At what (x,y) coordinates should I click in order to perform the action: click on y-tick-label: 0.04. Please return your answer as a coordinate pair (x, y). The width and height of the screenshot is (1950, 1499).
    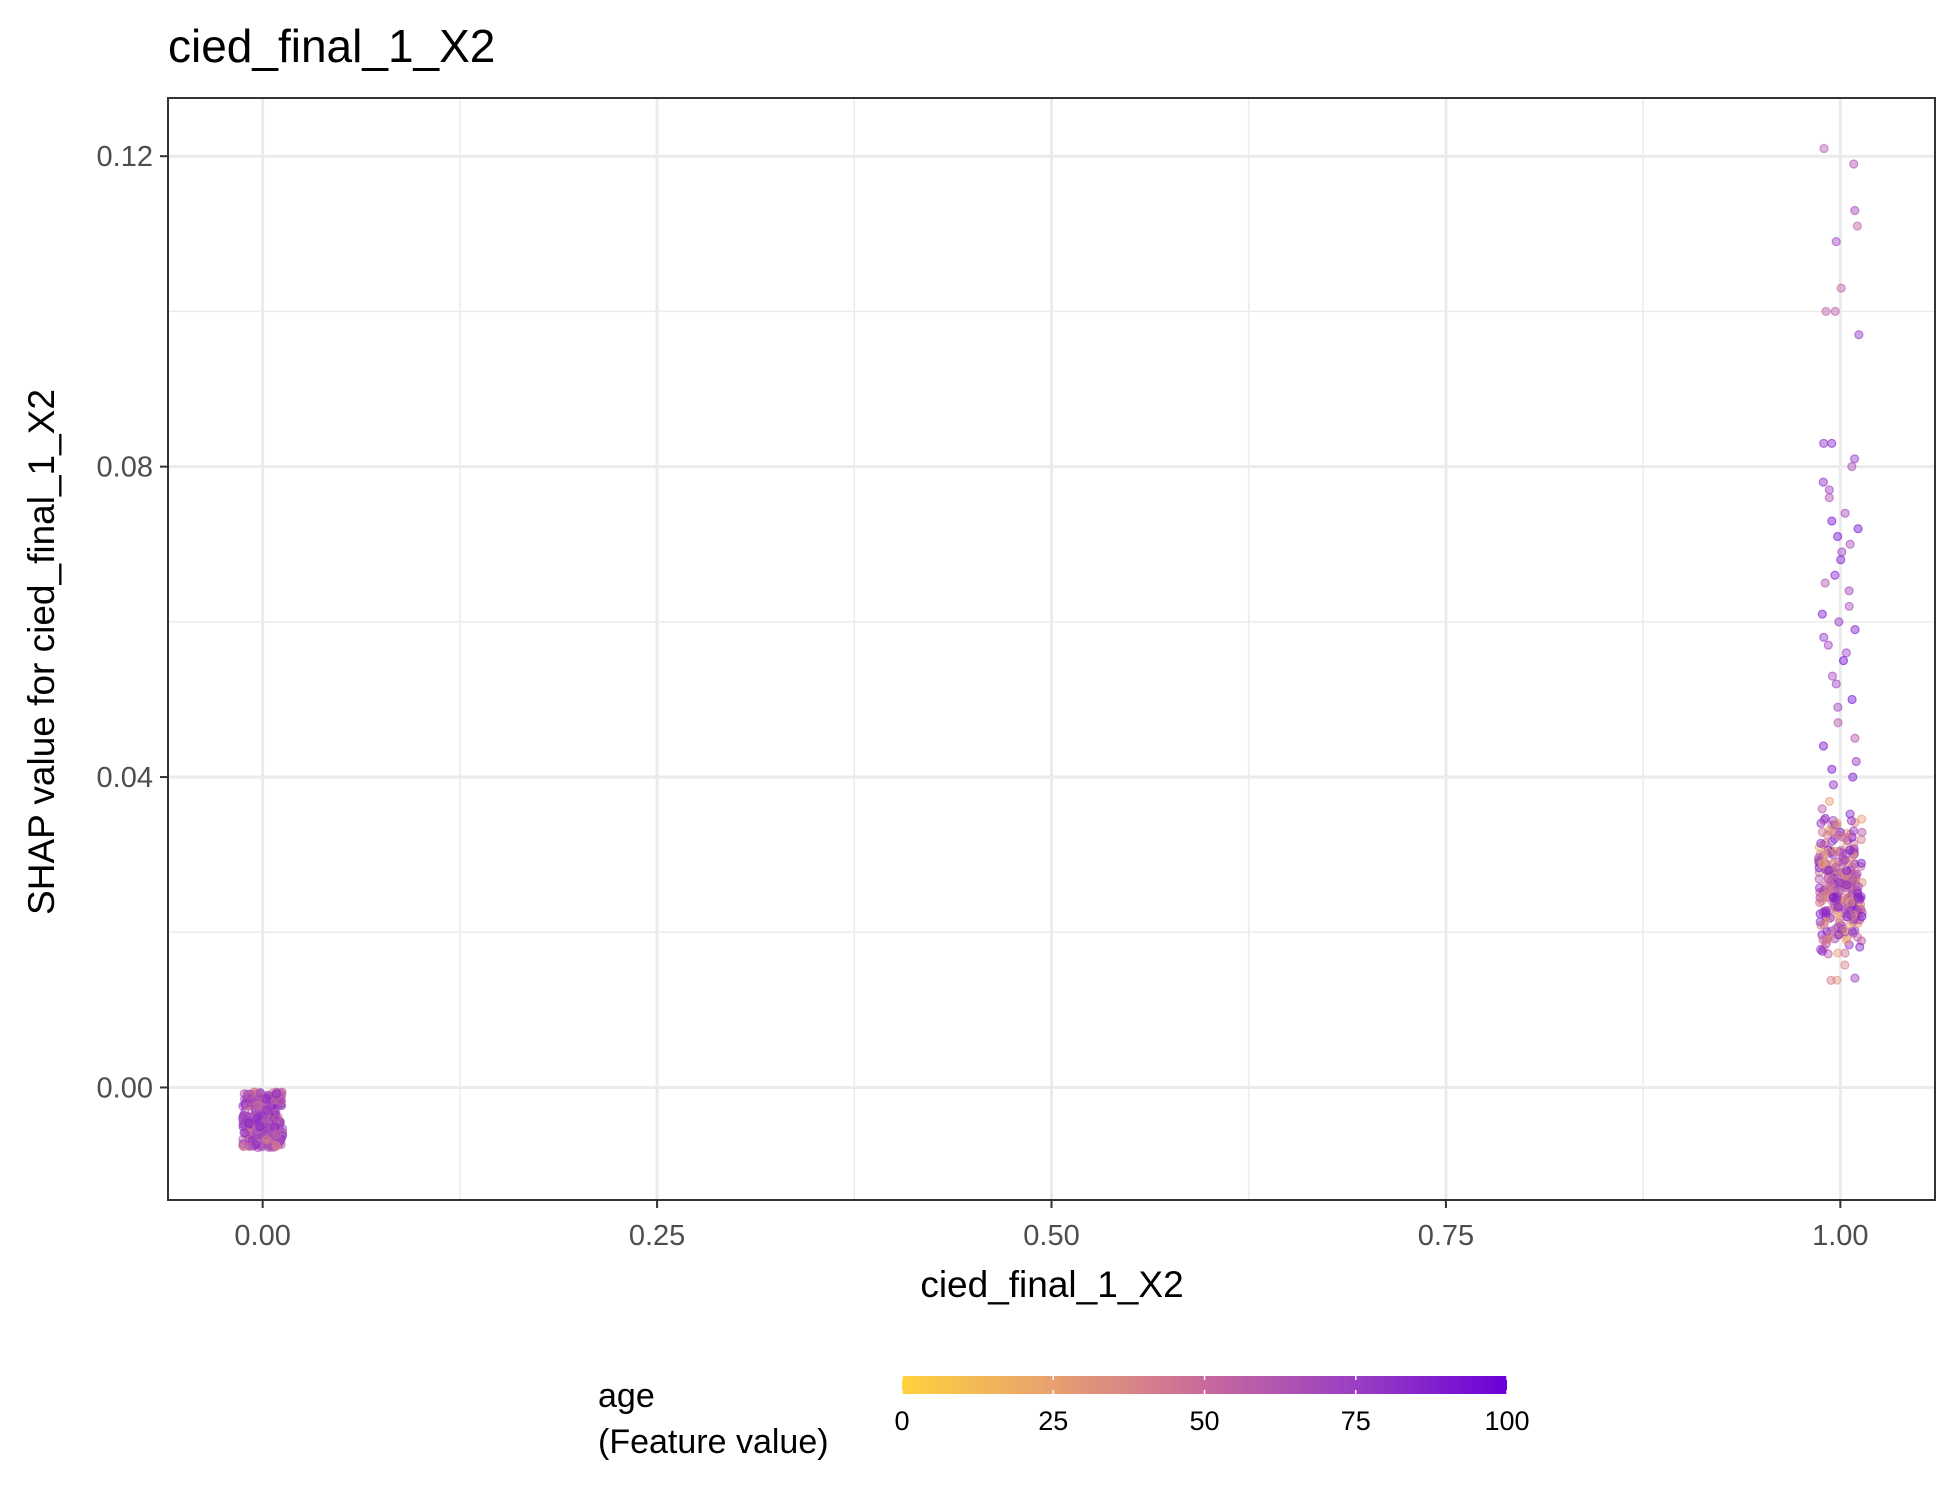
    Looking at the image, I should click on (125, 778).